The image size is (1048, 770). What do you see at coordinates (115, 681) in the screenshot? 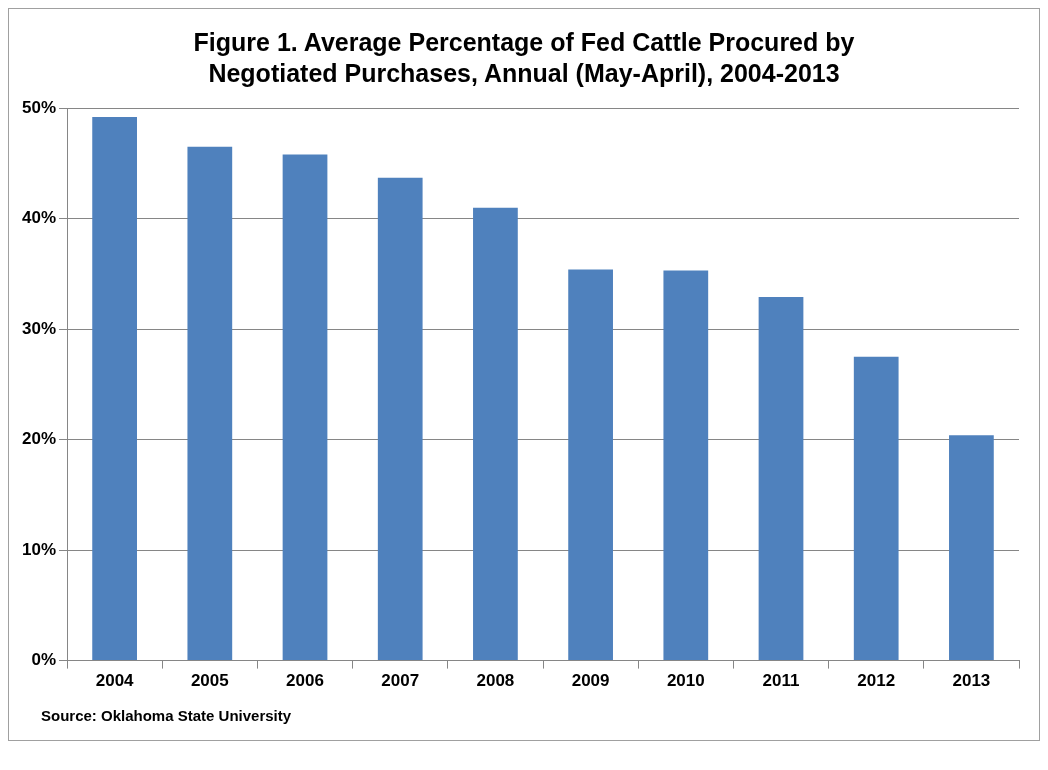
I see `x-tick-label: 2004` at bounding box center [115, 681].